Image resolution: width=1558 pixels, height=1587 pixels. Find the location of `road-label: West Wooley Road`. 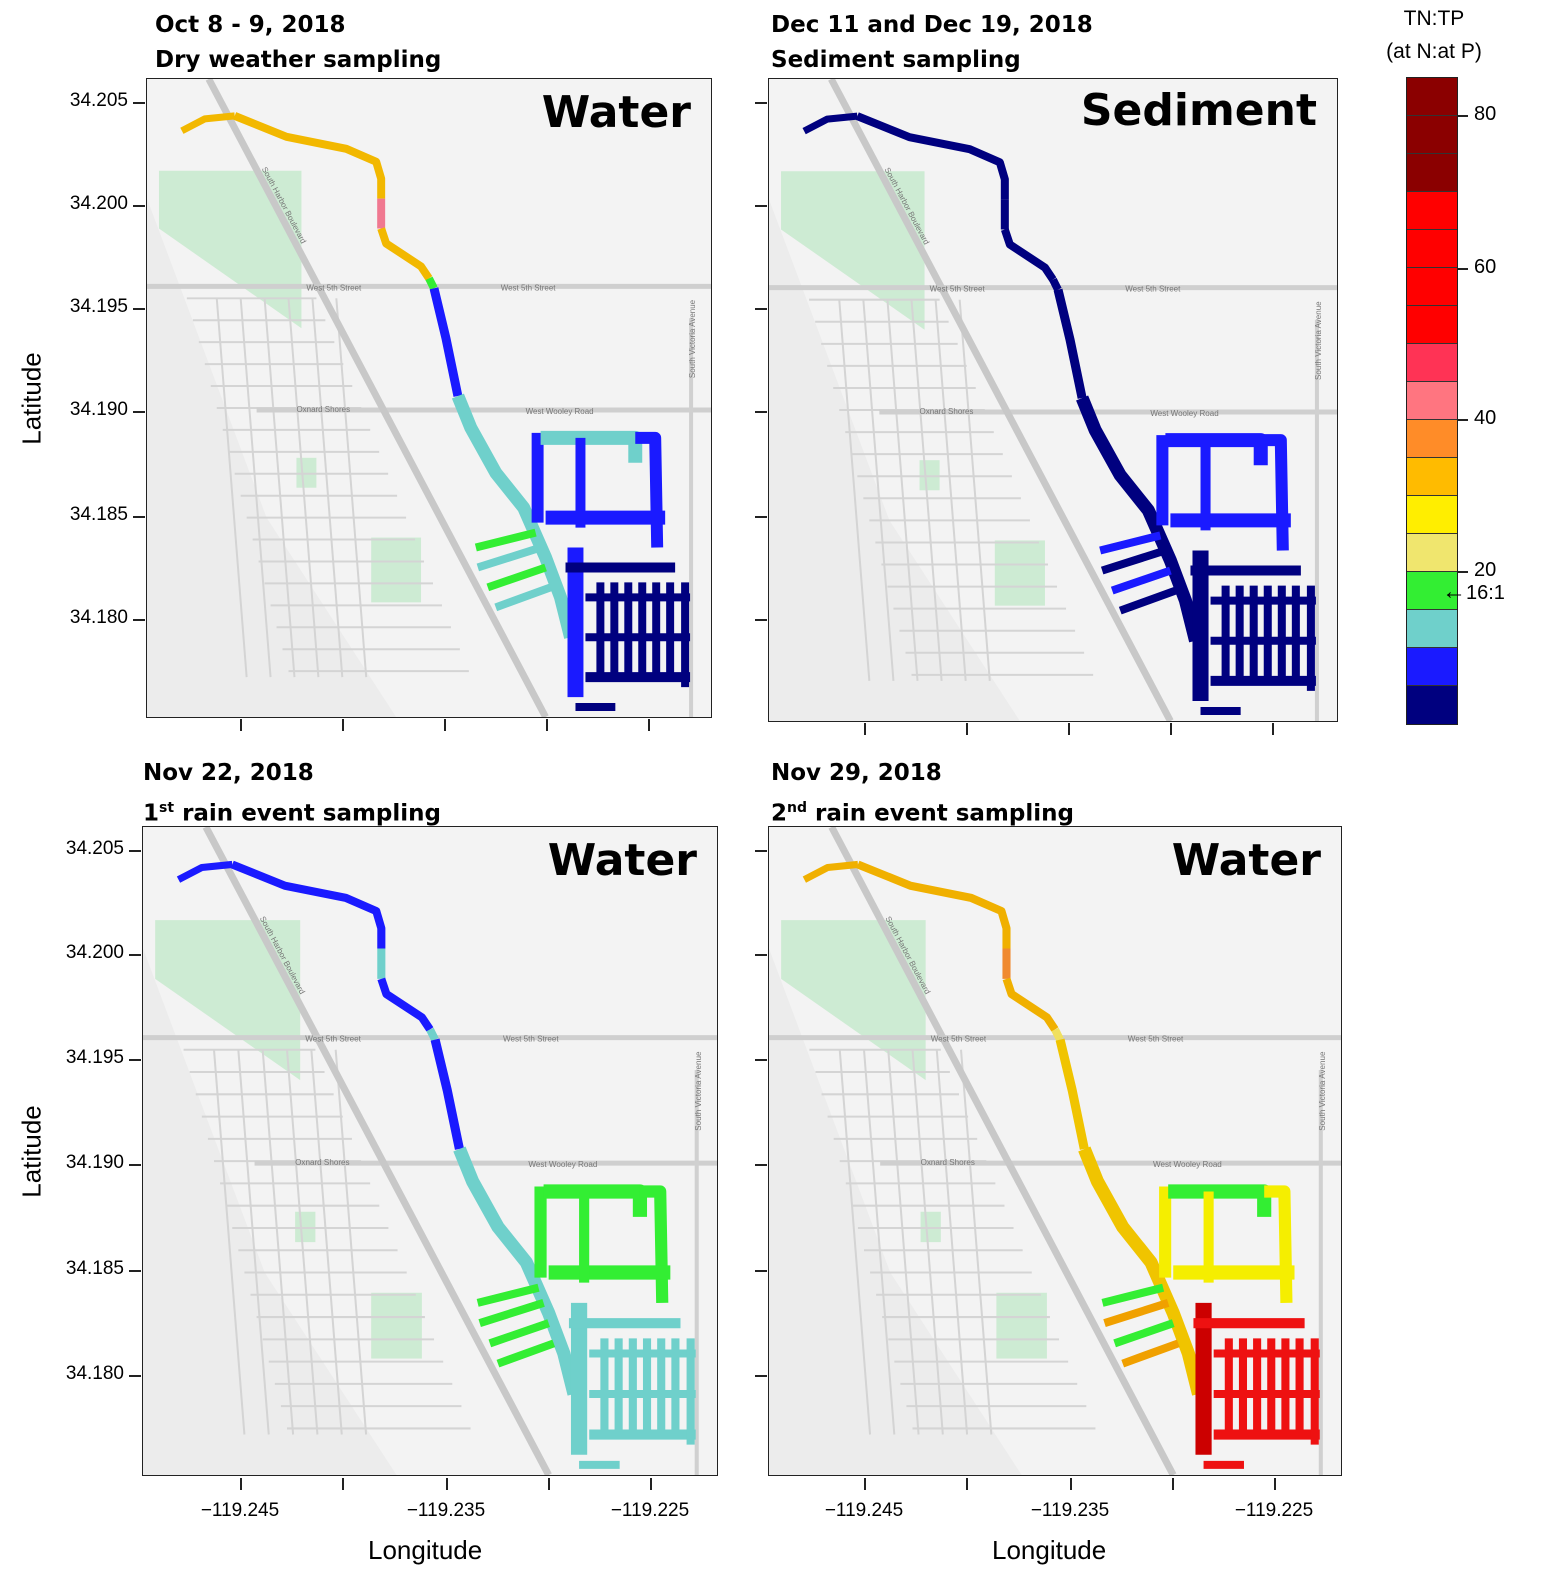

road-label: West Wooley Road is located at coordinates (1184, 413).